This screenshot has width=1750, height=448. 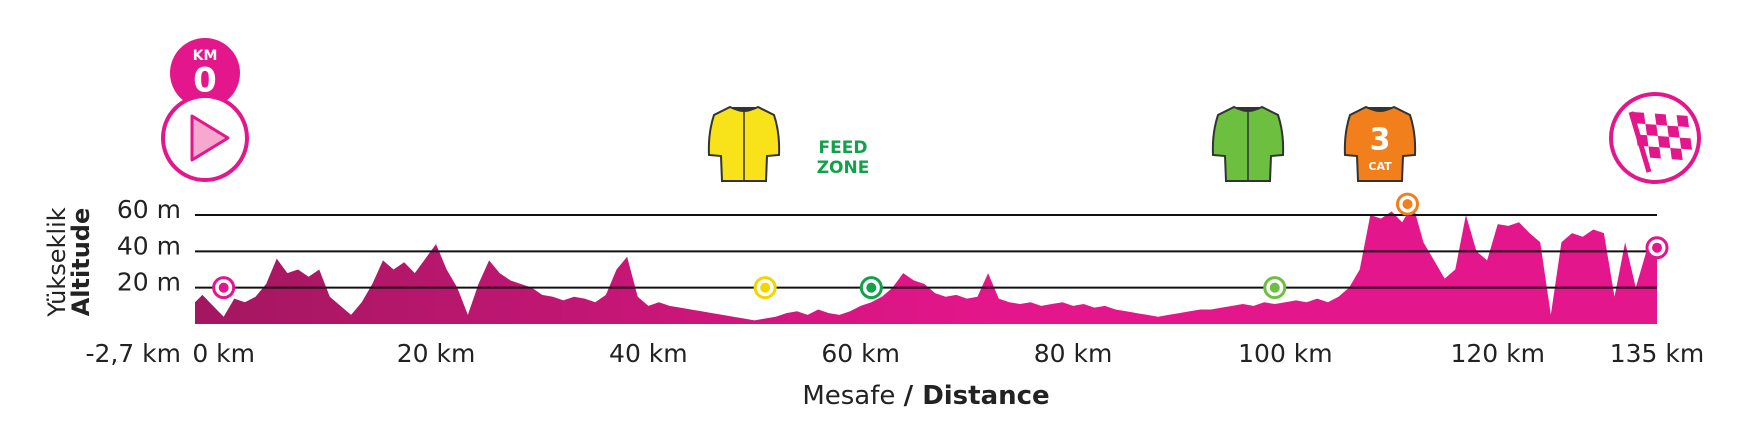 I want to click on x-axis-label-en: / Distance, so click(x=977, y=396).